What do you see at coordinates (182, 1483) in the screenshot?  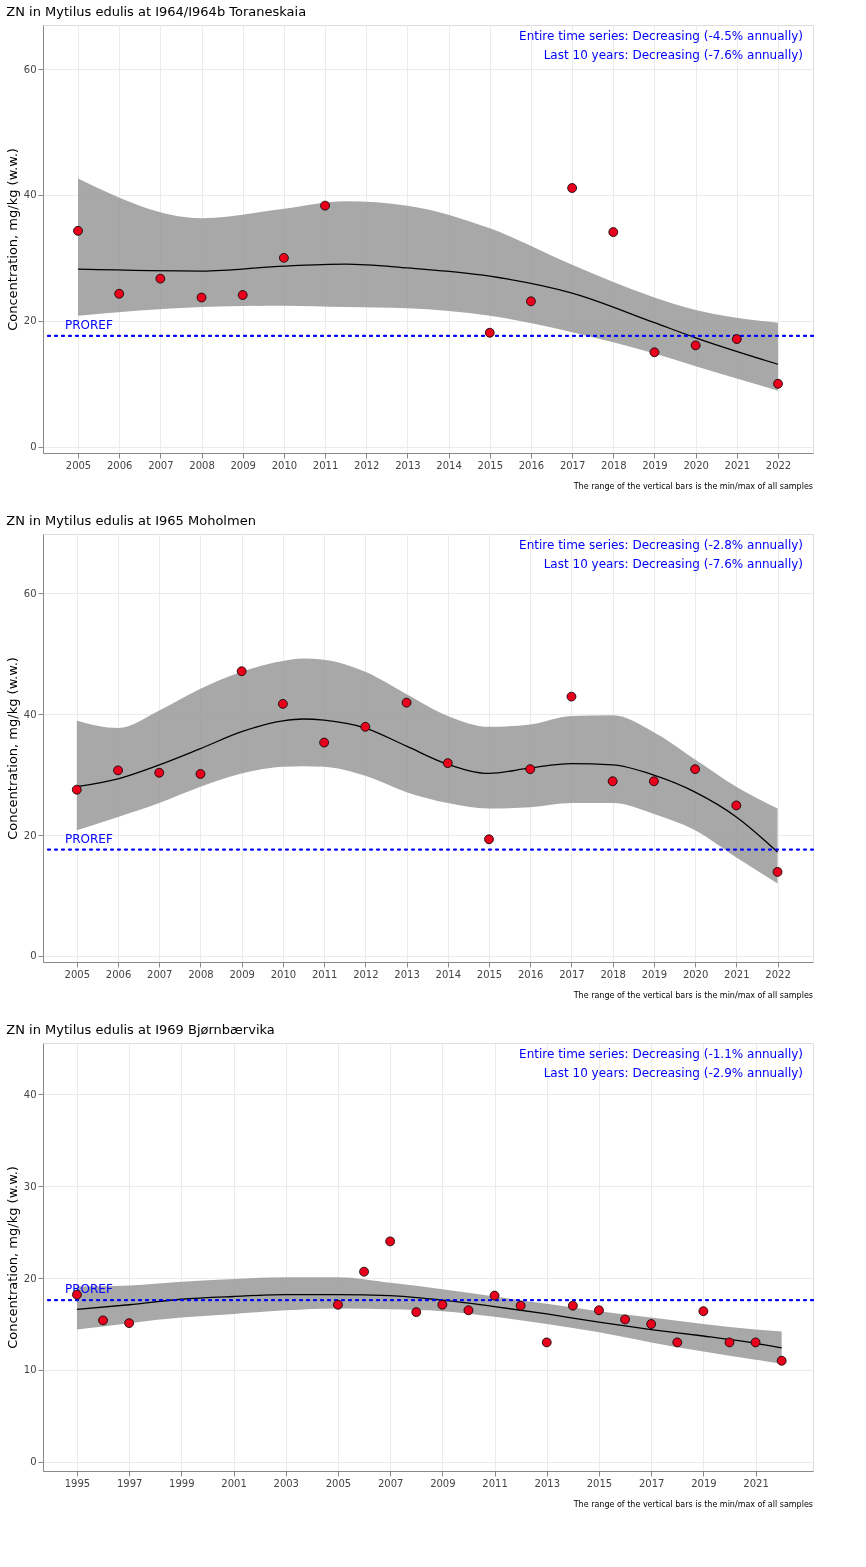 I see `x-tick-label: 1999` at bounding box center [182, 1483].